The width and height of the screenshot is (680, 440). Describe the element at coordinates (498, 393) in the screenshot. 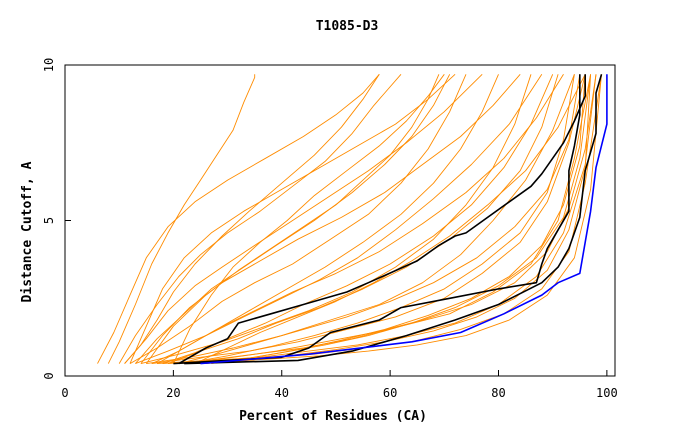

I see `x-tick-label: 80` at that location.